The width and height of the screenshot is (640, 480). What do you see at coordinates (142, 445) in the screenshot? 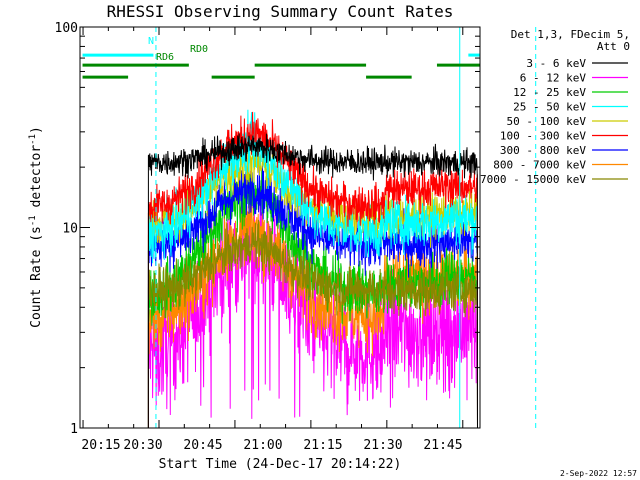
I see `x-tick-label: 20:30` at bounding box center [142, 445].